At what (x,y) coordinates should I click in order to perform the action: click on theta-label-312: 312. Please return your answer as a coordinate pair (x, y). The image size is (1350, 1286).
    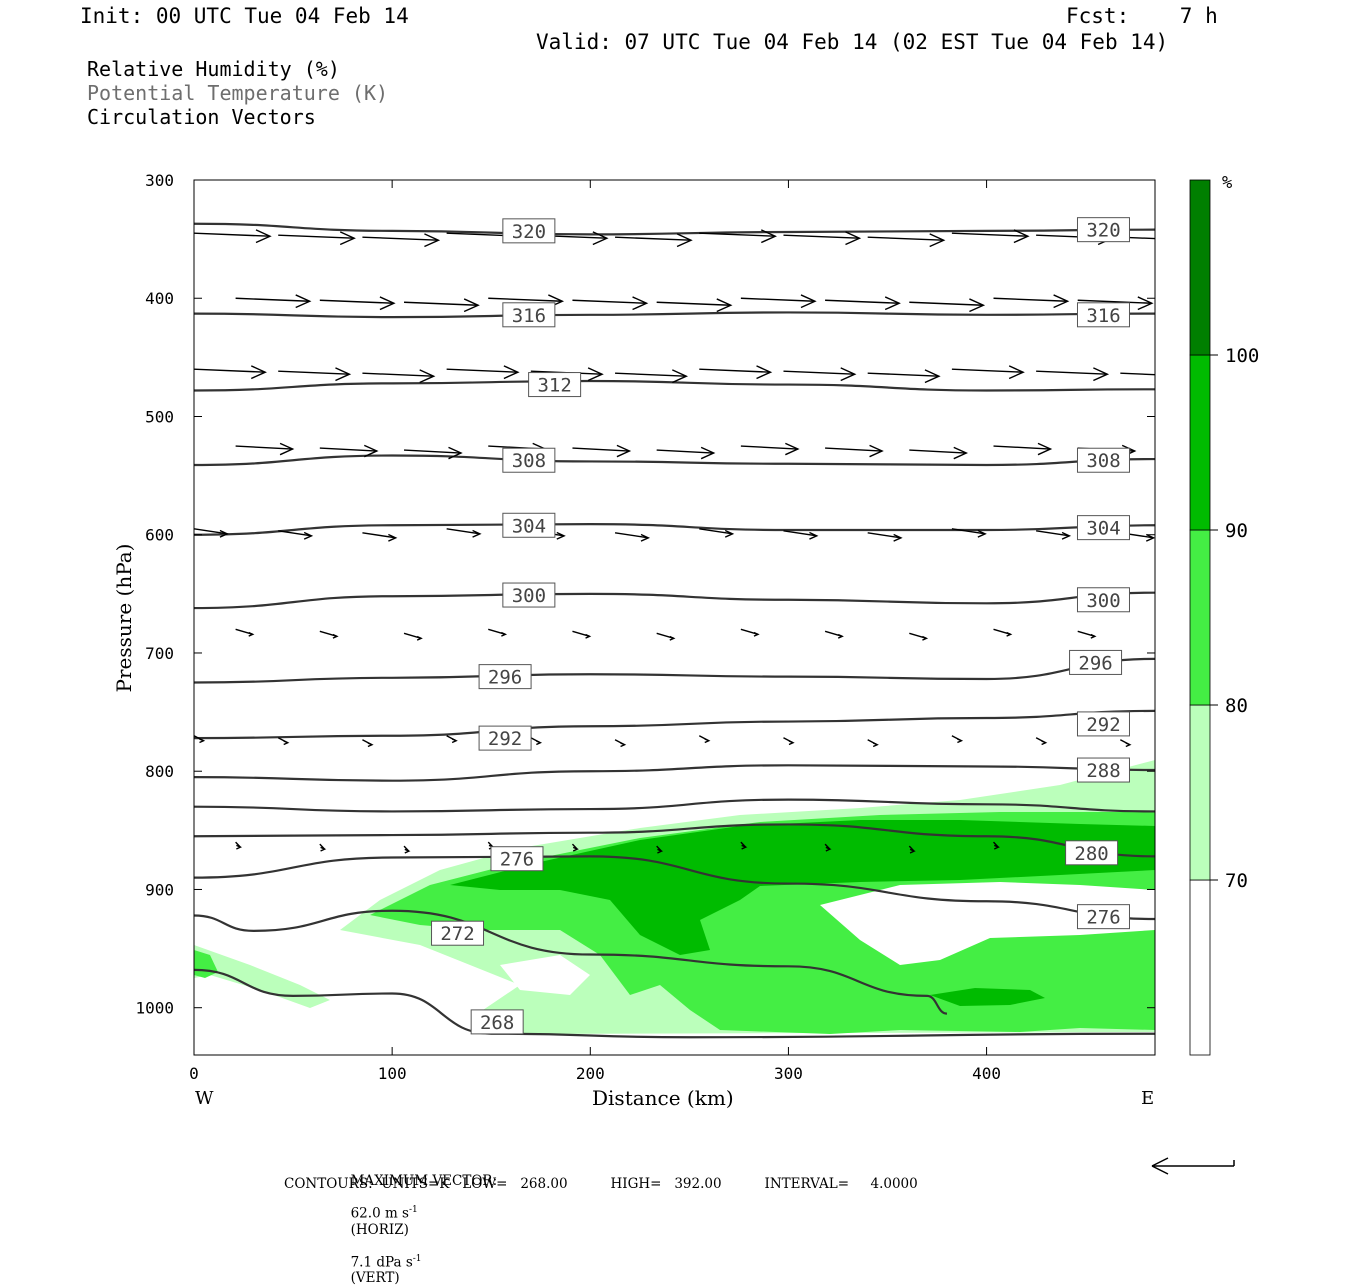
    Looking at the image, I should click on (555, 385).